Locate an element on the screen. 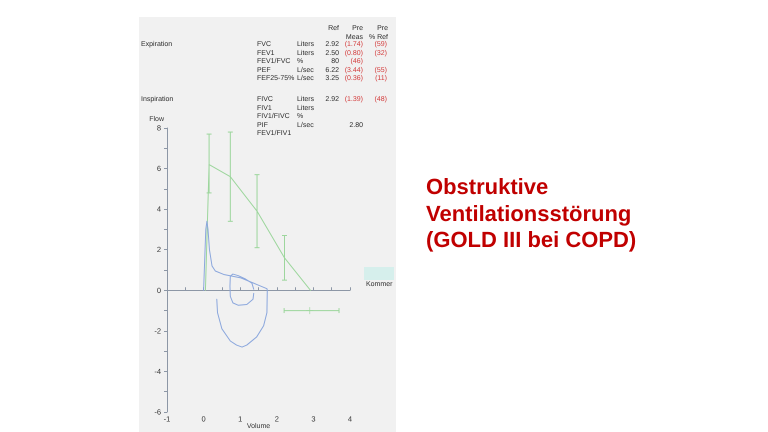  text: Obstruktive Ventilationsstörung (GOLD III bei COPD) is located at coordinates (532, 214).